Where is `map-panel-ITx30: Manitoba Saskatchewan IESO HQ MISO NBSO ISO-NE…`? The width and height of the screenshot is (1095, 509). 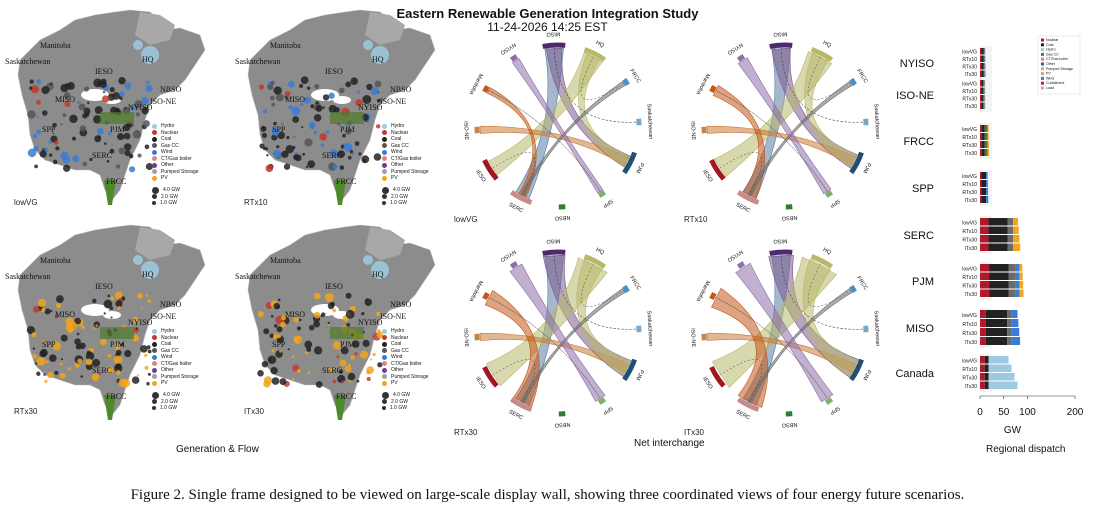 map-panel-ITx30: Manitoba Saskatchewan IESO HQ MISO NBSO ISO-NE… is located at coordinates (335, 322).